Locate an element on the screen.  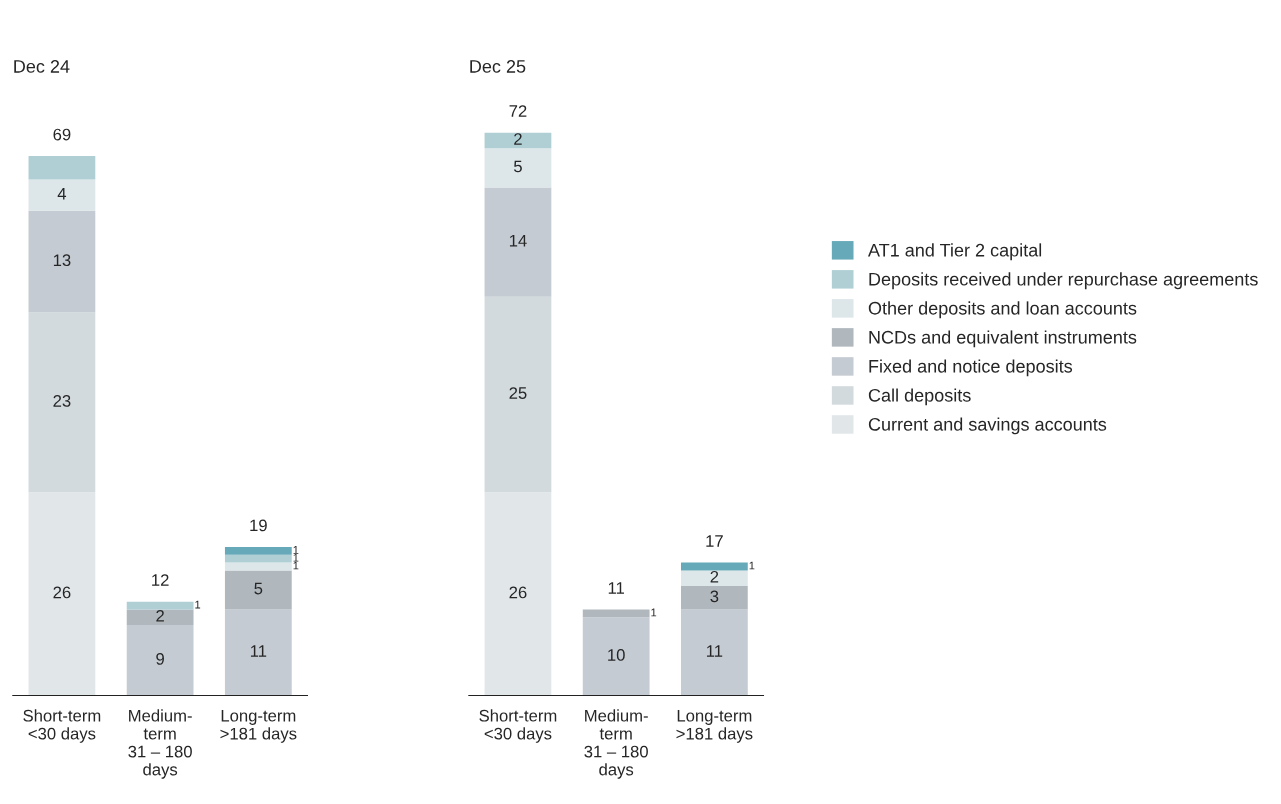
legend-label: Call deposits is located at coordinates (919, 397).